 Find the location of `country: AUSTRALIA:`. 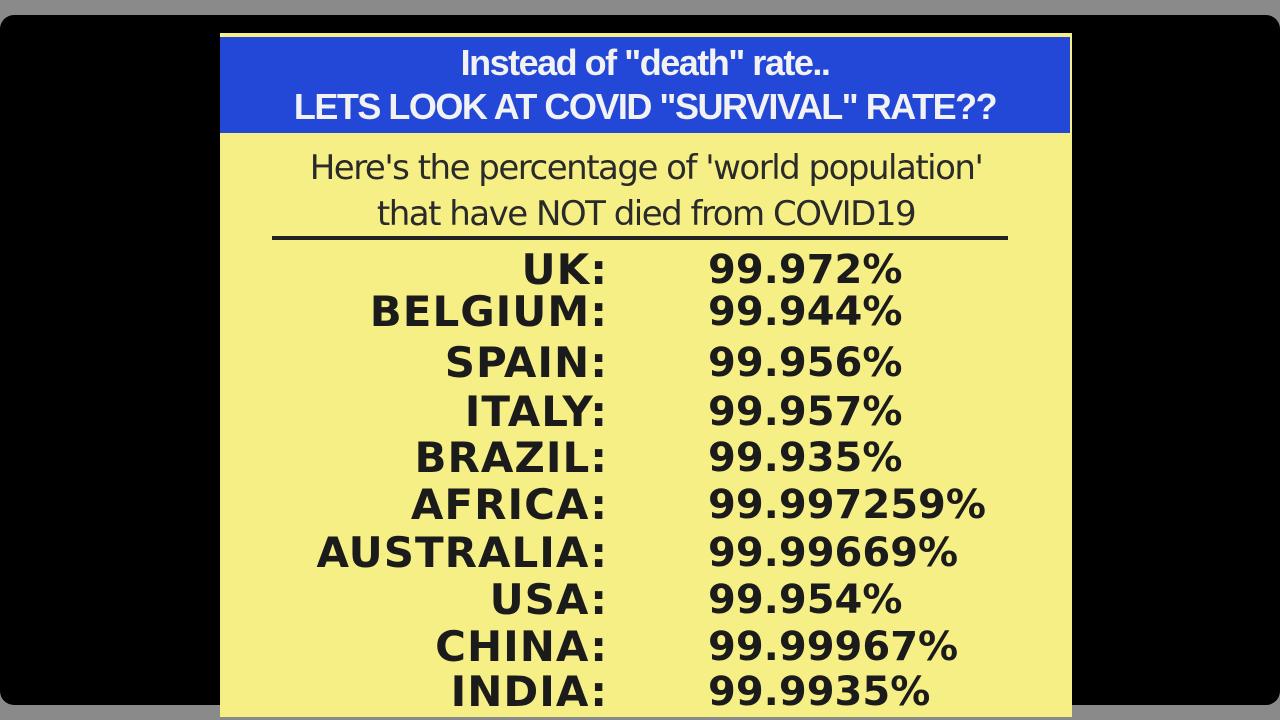

country: AUSTRALIA: is located at coordinates (462, 552).